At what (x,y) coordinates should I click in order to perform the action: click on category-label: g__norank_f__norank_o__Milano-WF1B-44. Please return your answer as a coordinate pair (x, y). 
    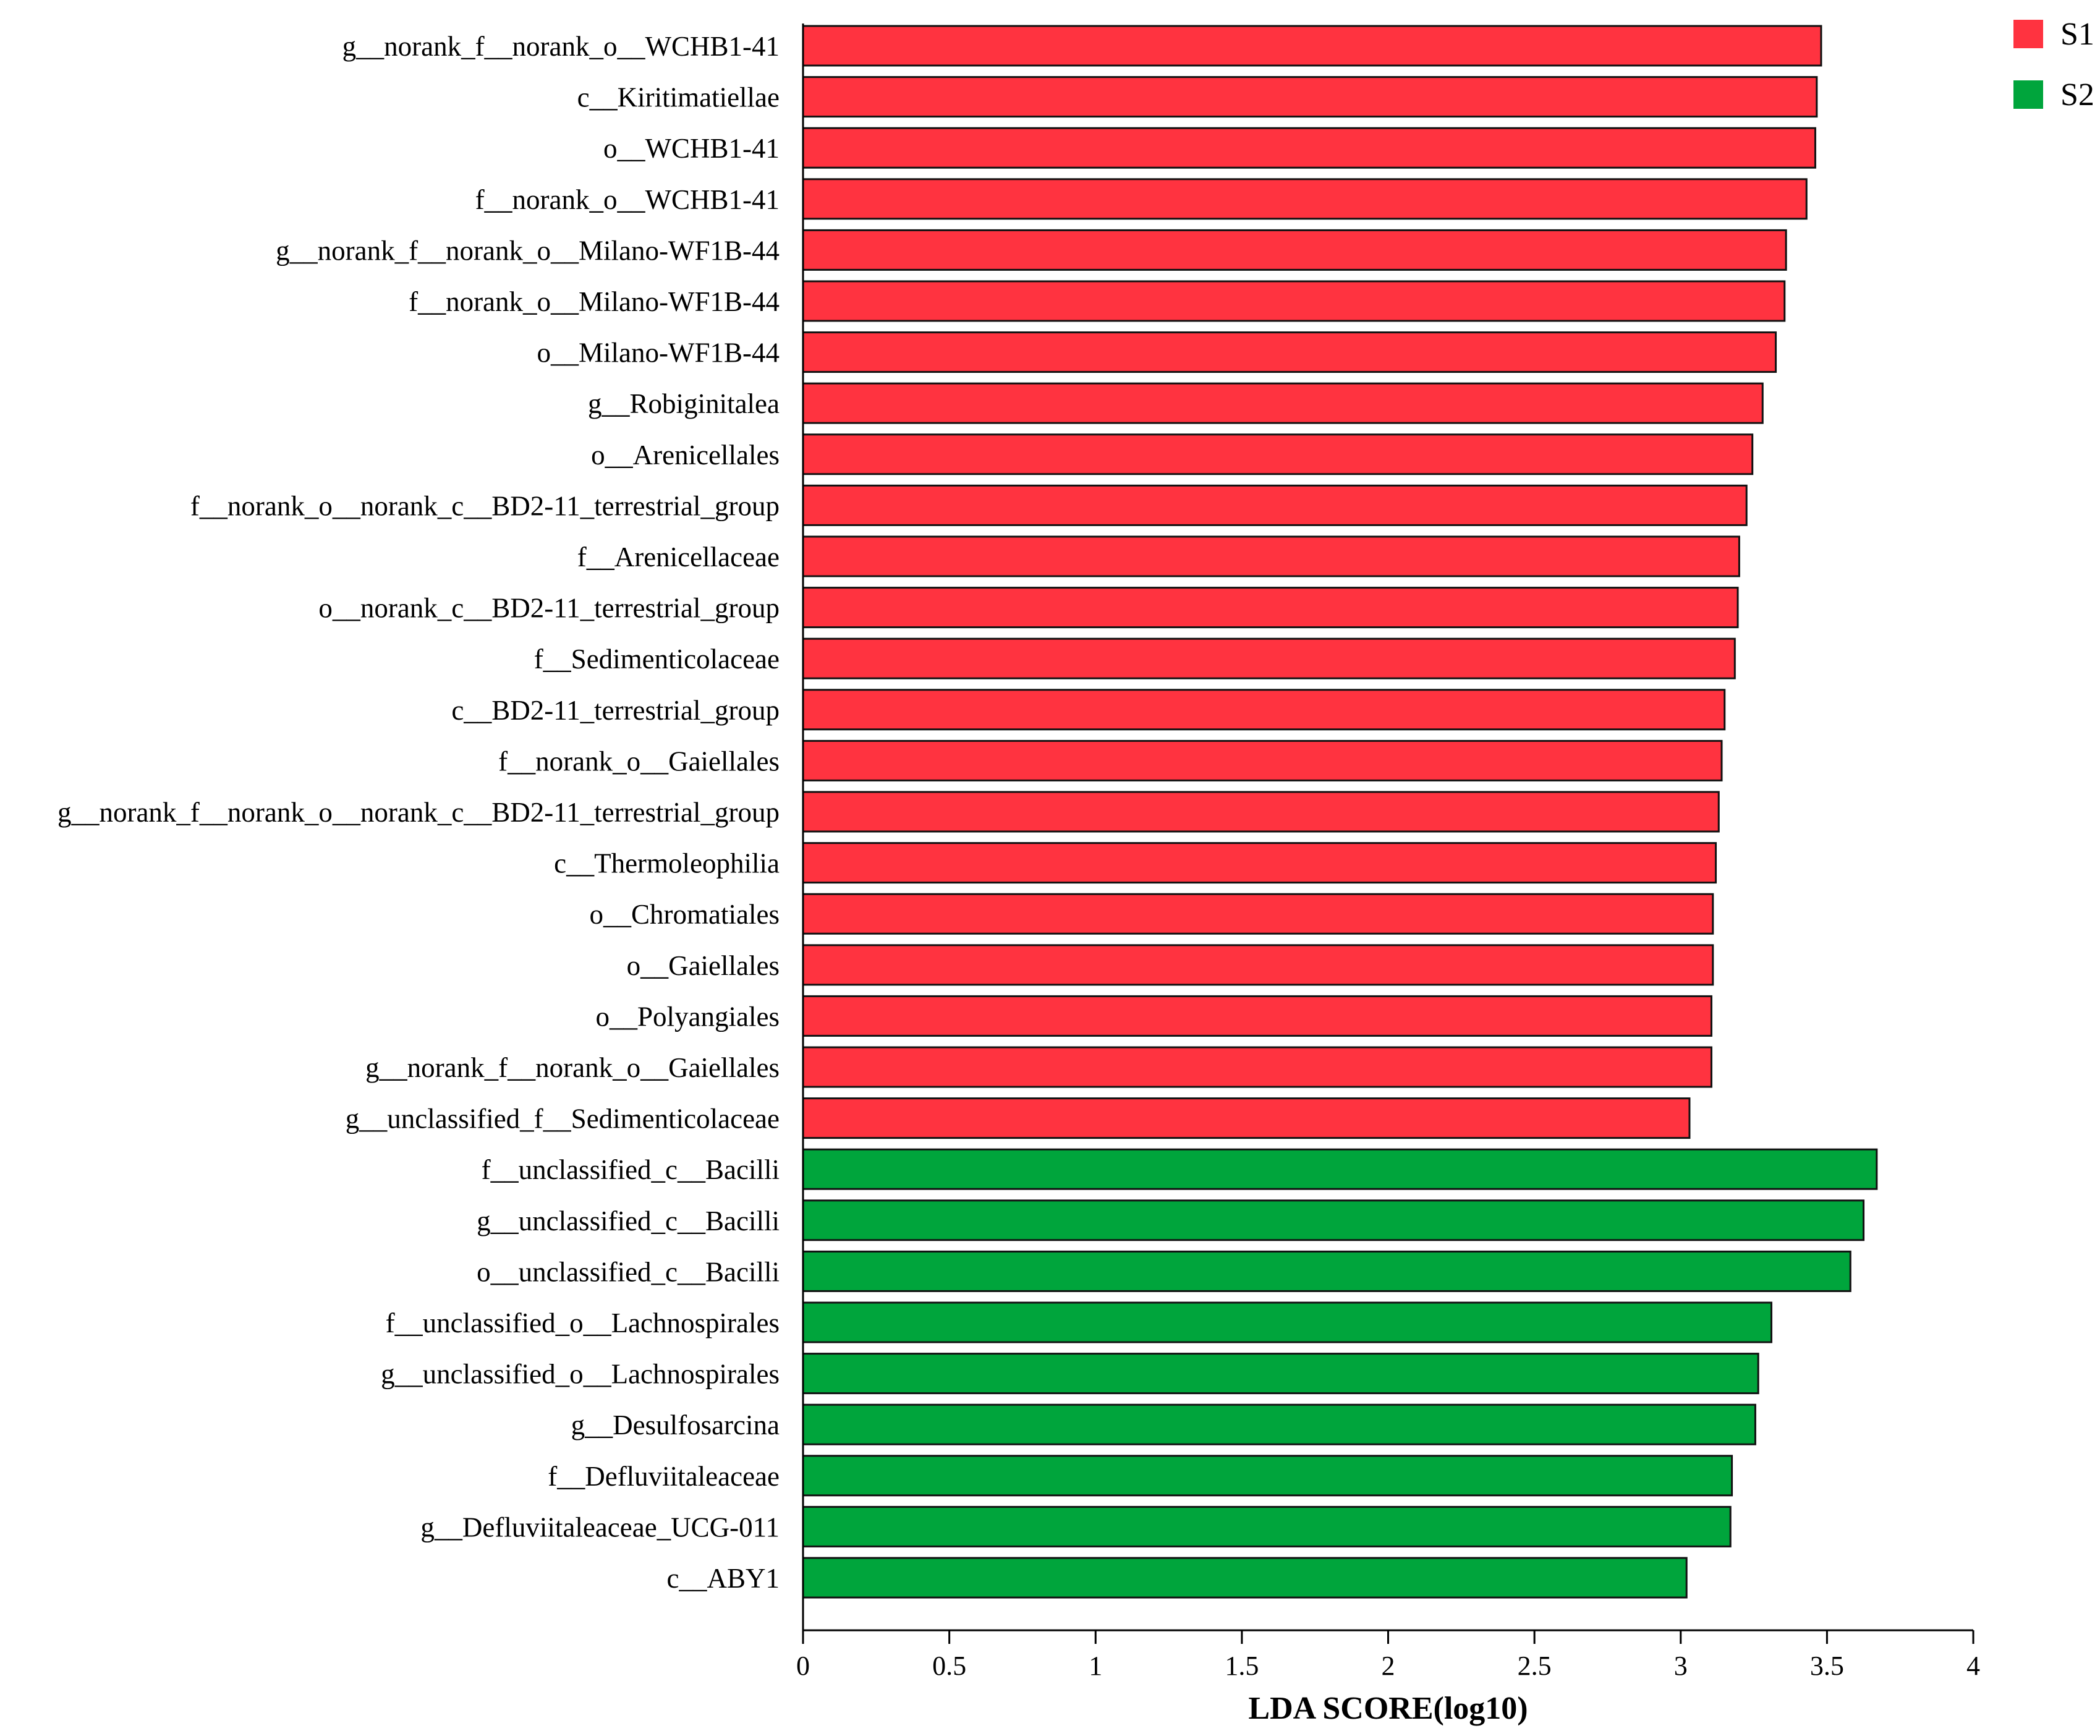
    Looking at the image, I should click on (528, 250).